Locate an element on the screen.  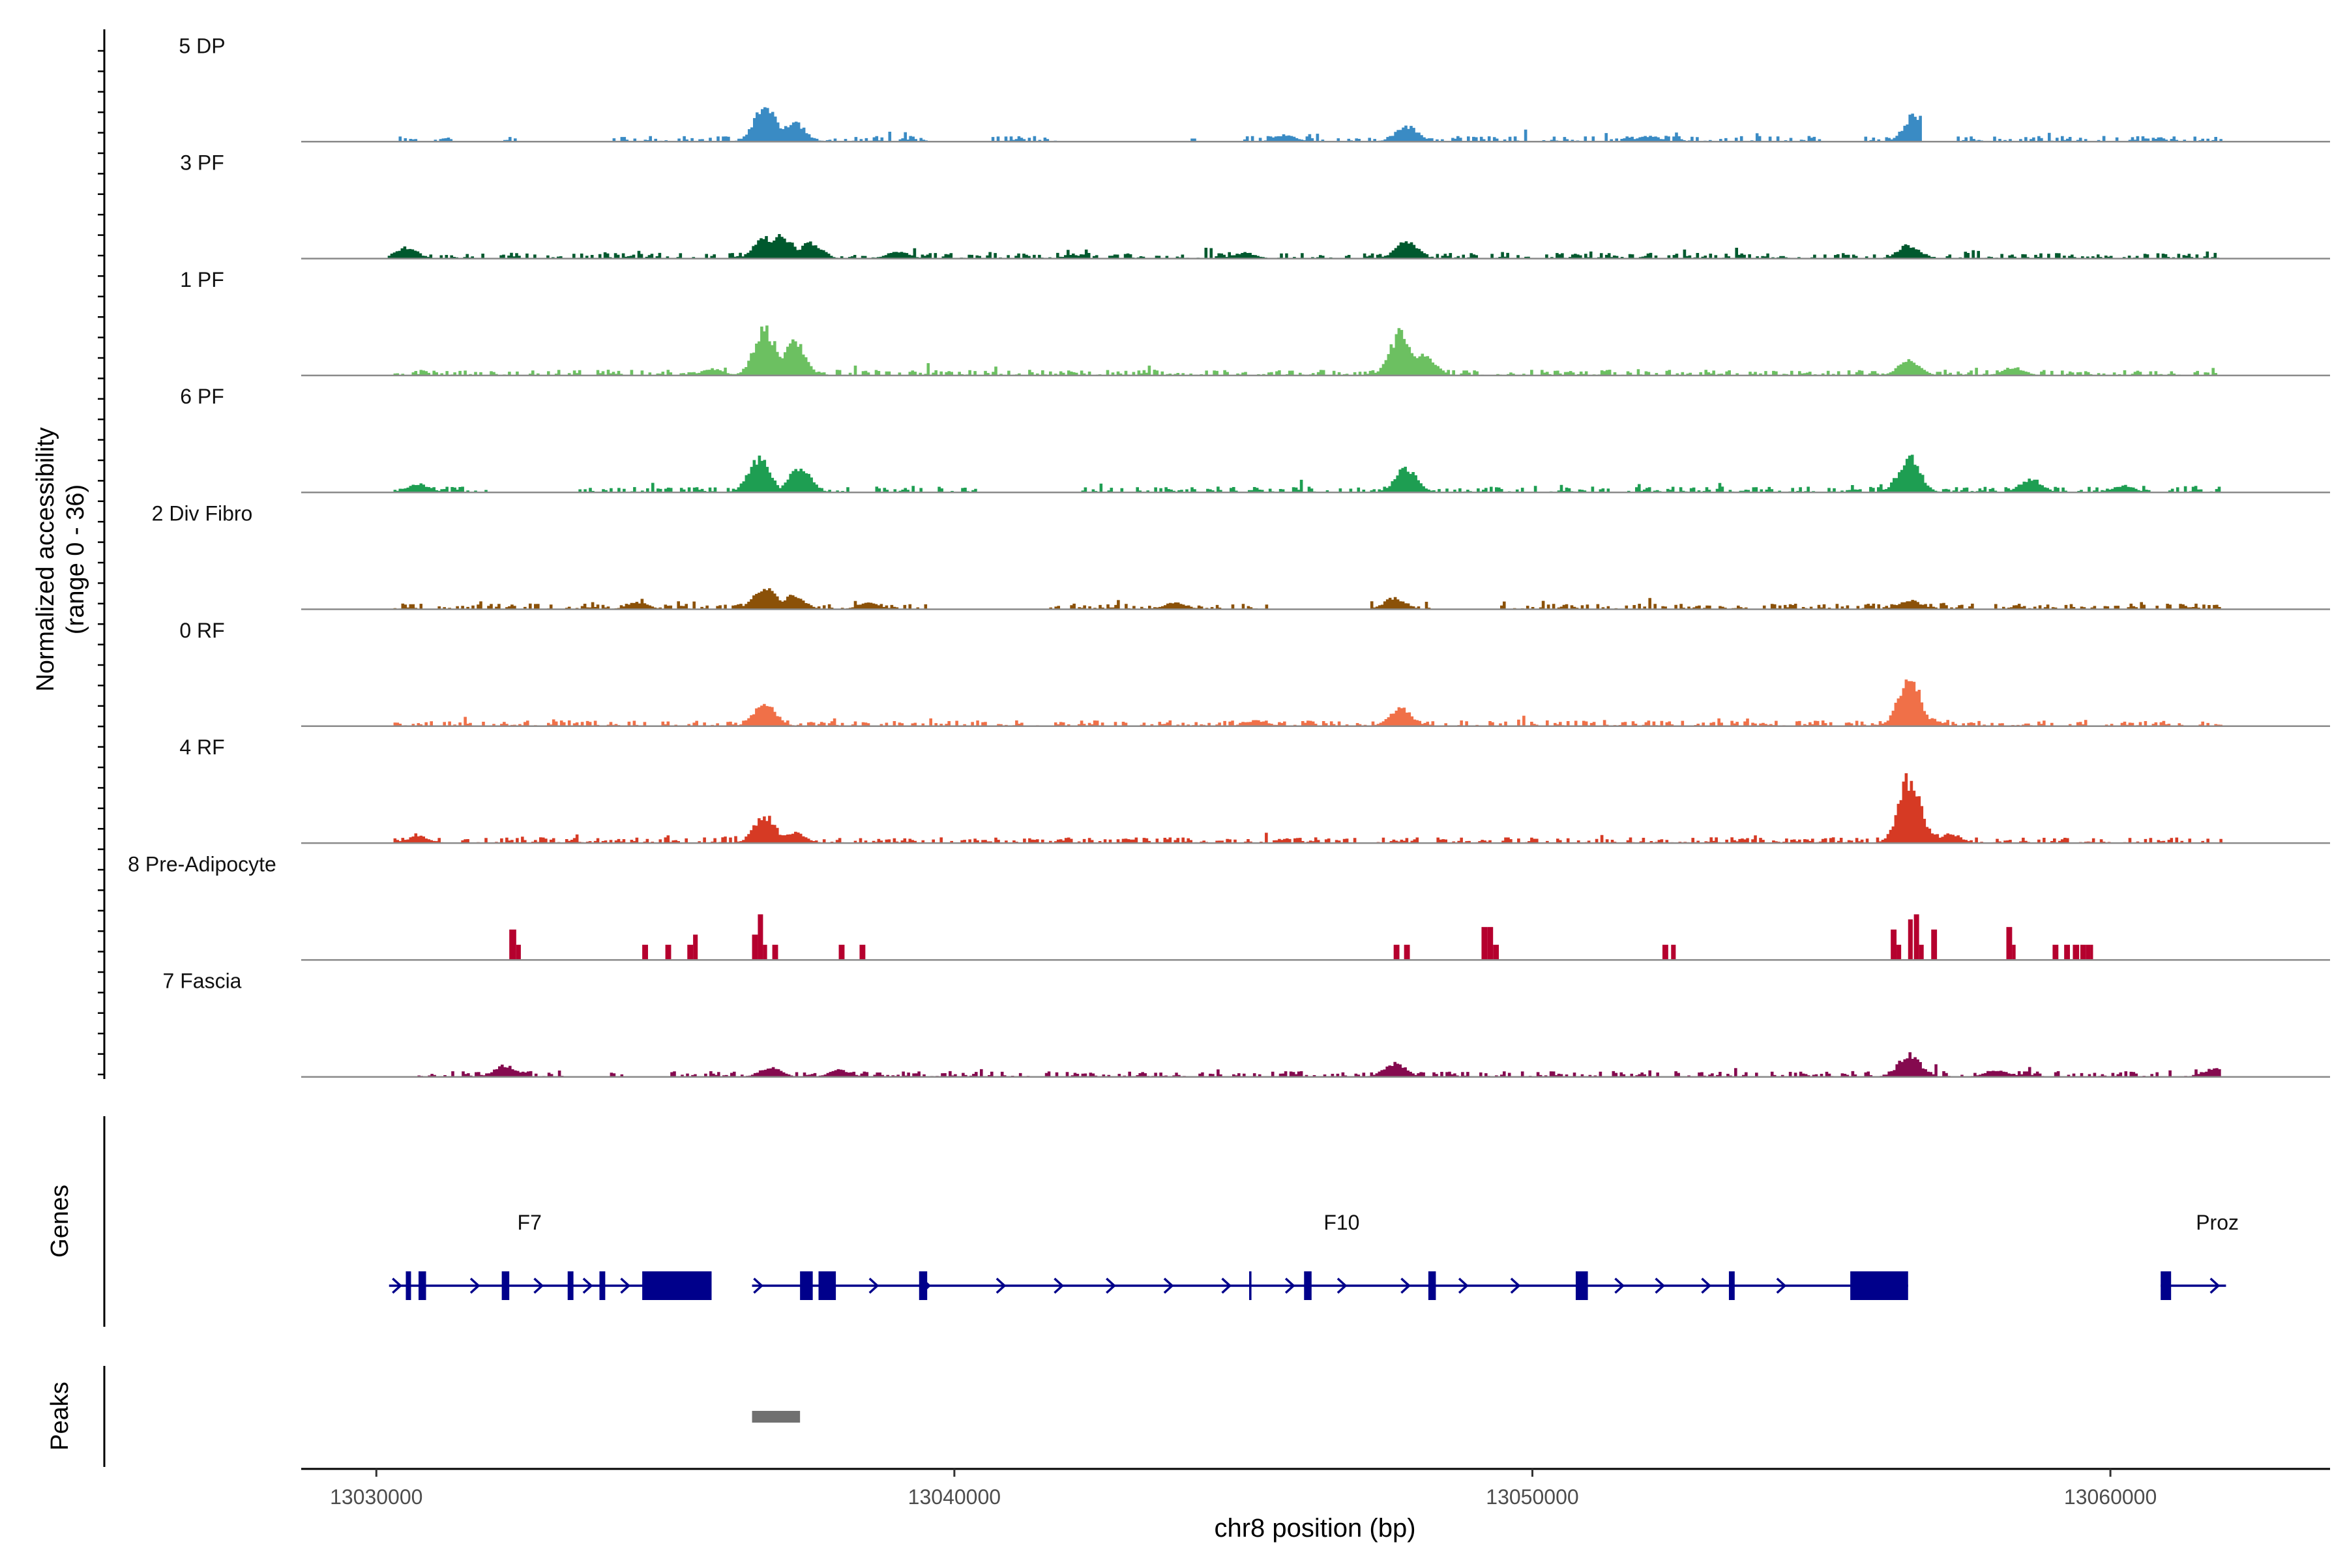
genes-panel-title: Genes is located at coordinates (60, 1222).